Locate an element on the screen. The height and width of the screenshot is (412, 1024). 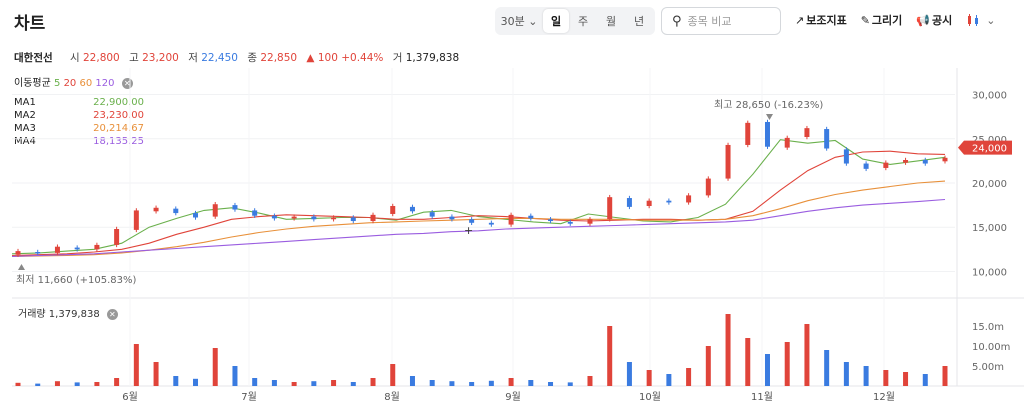
min-price-label: 최저 11,660 (+105.83%) is located at coordinates (76, 280).